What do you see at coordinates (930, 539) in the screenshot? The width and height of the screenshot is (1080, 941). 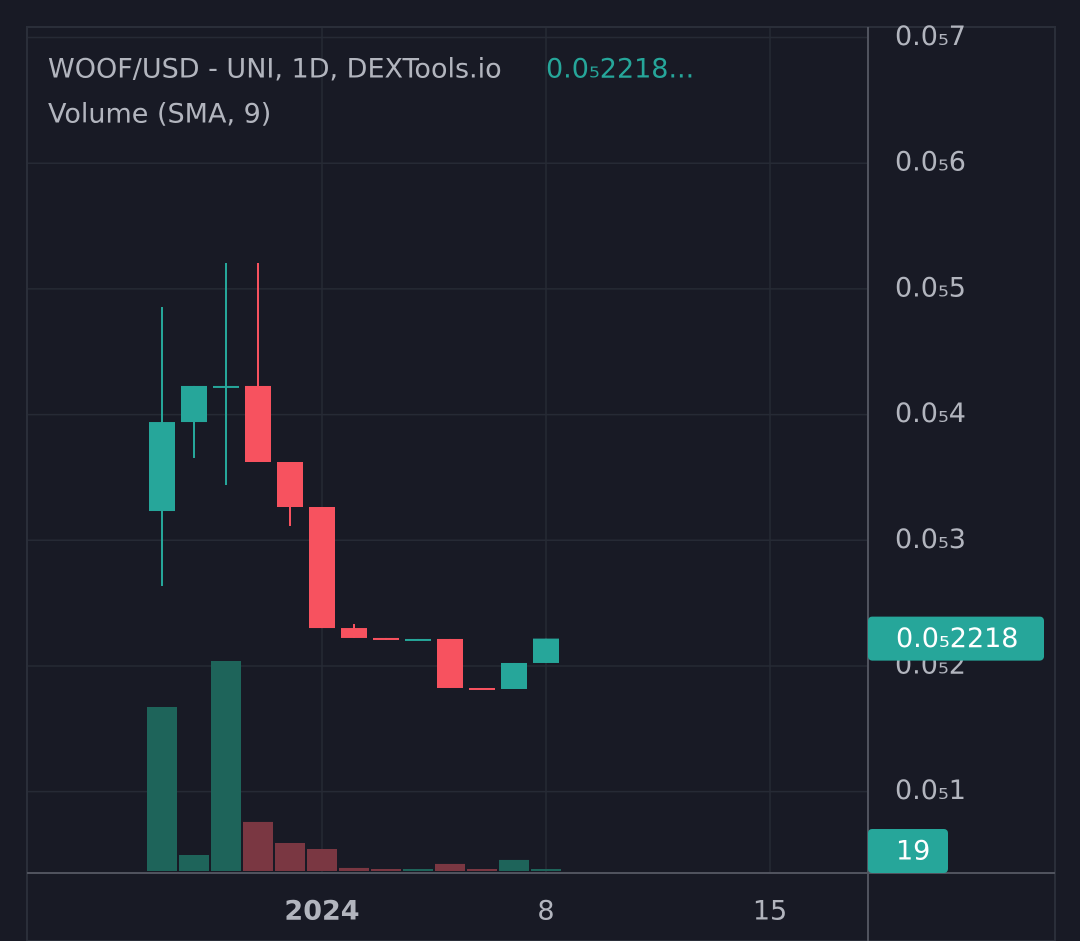 I see `y-tick-label: 0.0₅3` at bounding box center [930, 539].